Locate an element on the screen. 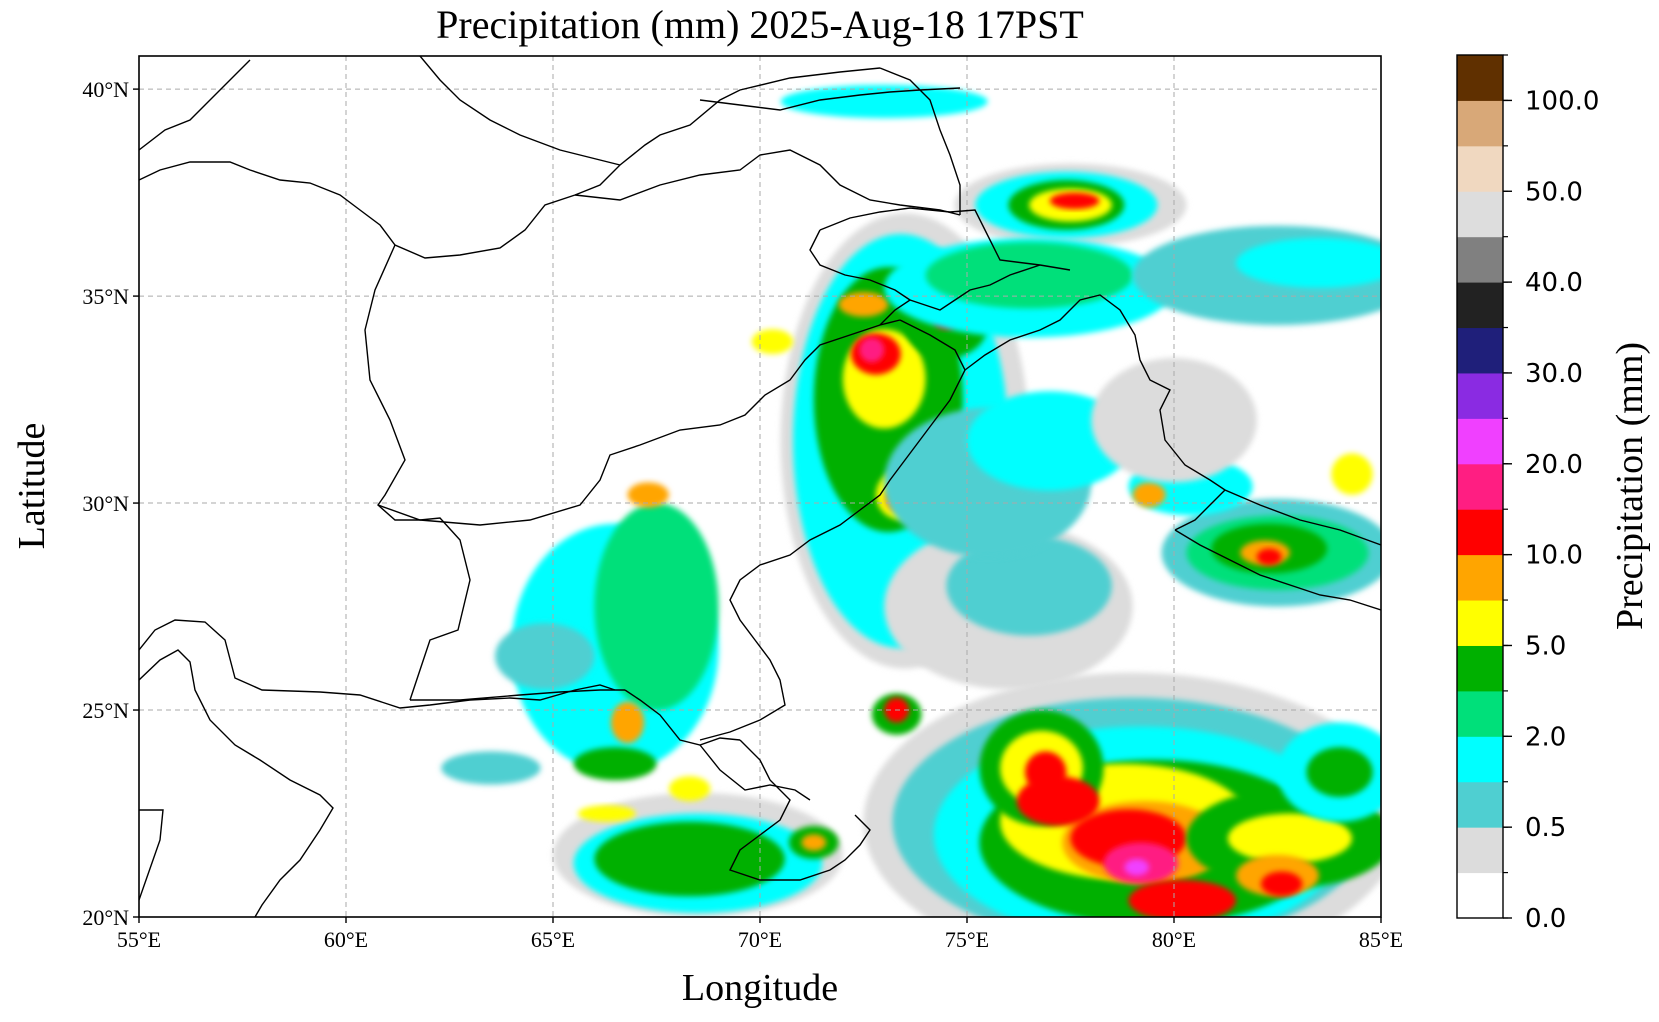 The height and width of the screenshot is (1022, 1659). kutch-outline is located at coordinates (755, 772).